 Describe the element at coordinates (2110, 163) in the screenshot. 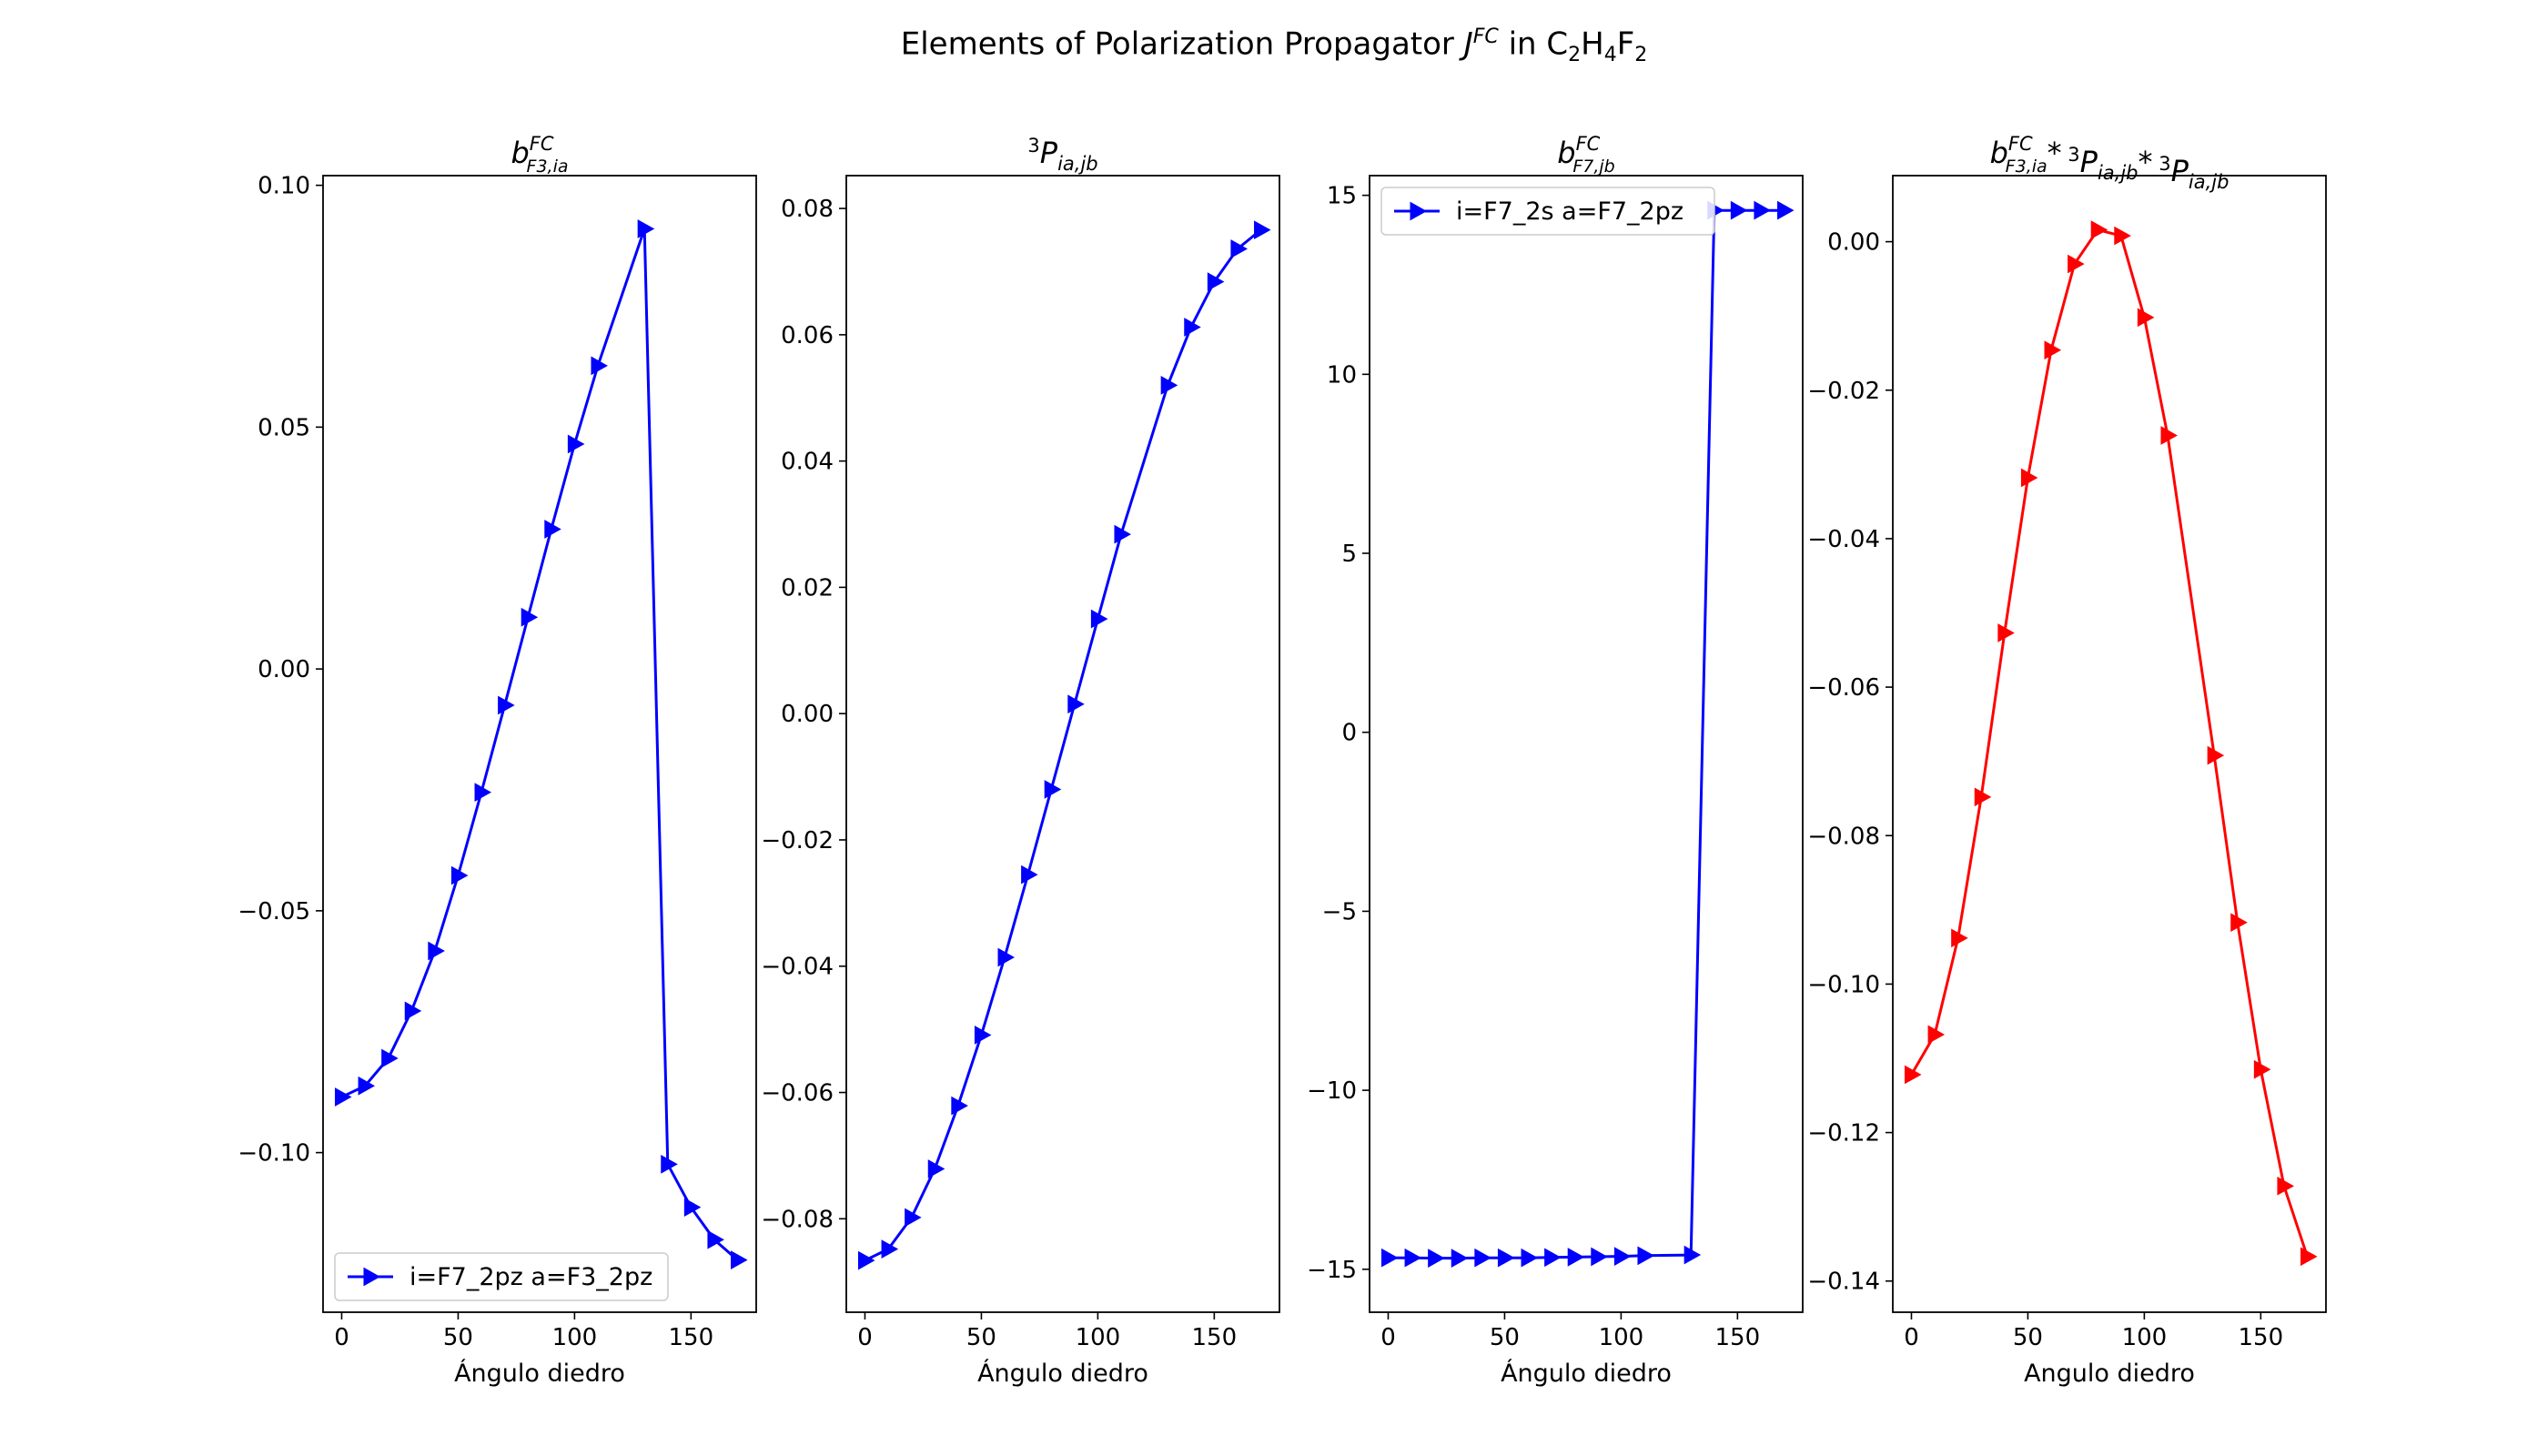

I see `subplot-title: bFC F3,ia* 3Pia,jb* 3Pia,jb` at that location.